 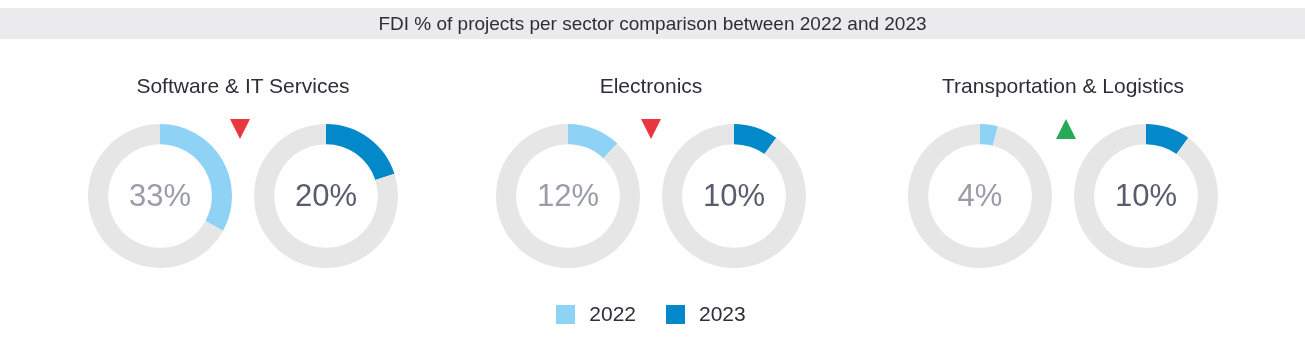 I want to click on chart-subtitle: Electronics, so click(x=651, y=86).